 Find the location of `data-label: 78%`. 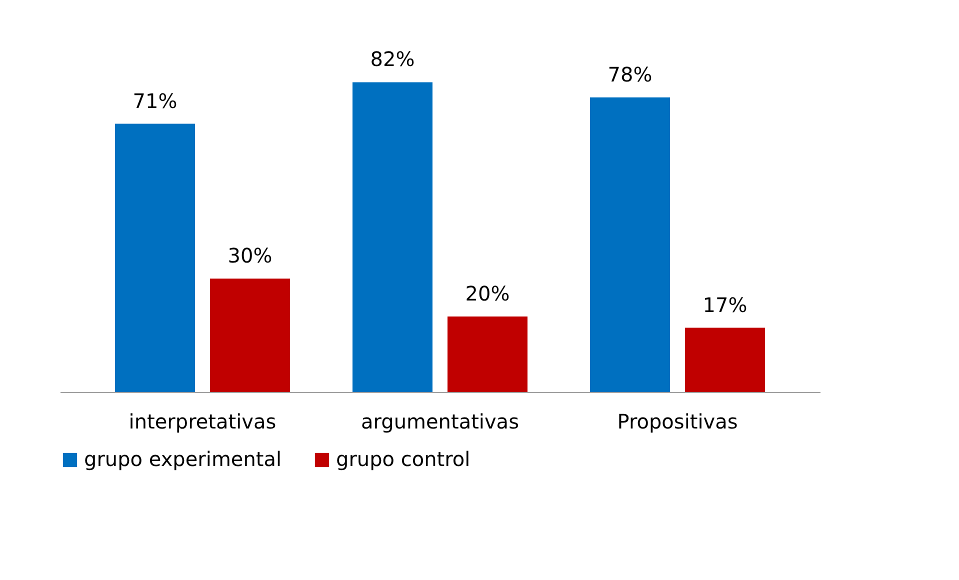

data-label: 78% is located at coordinates (630, 74).